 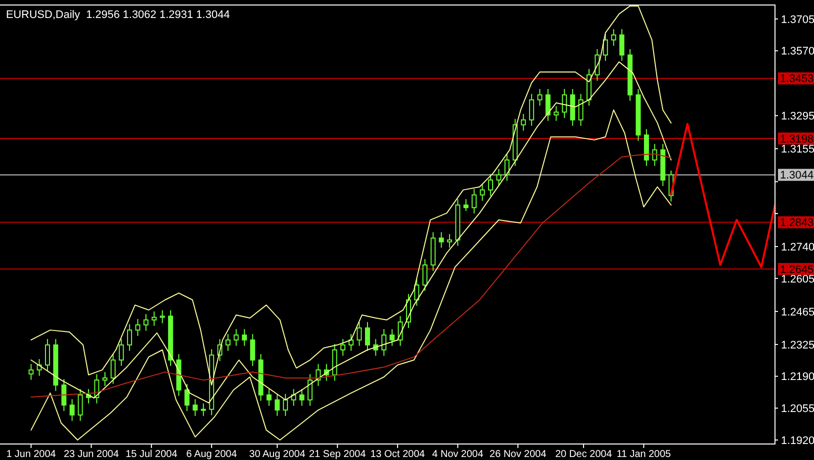 I want to click on y-tick-label: 1.3295, so click(x=797, y=116).